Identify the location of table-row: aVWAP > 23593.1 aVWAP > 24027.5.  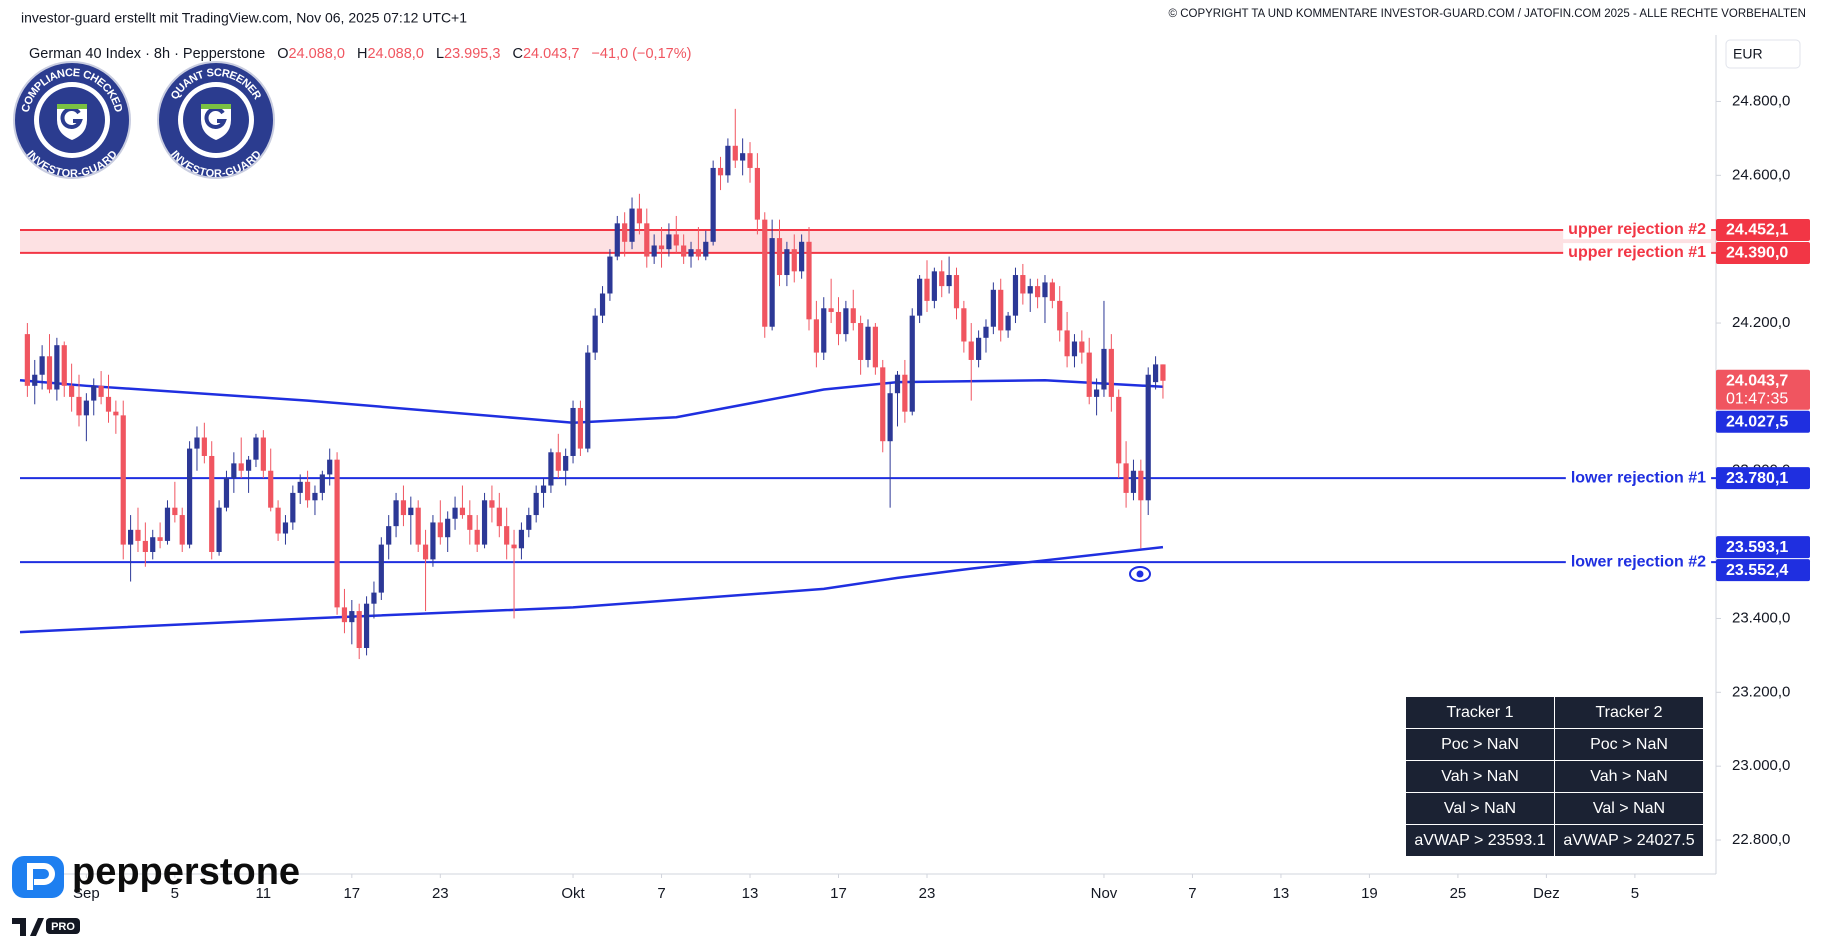
(1554, 840).